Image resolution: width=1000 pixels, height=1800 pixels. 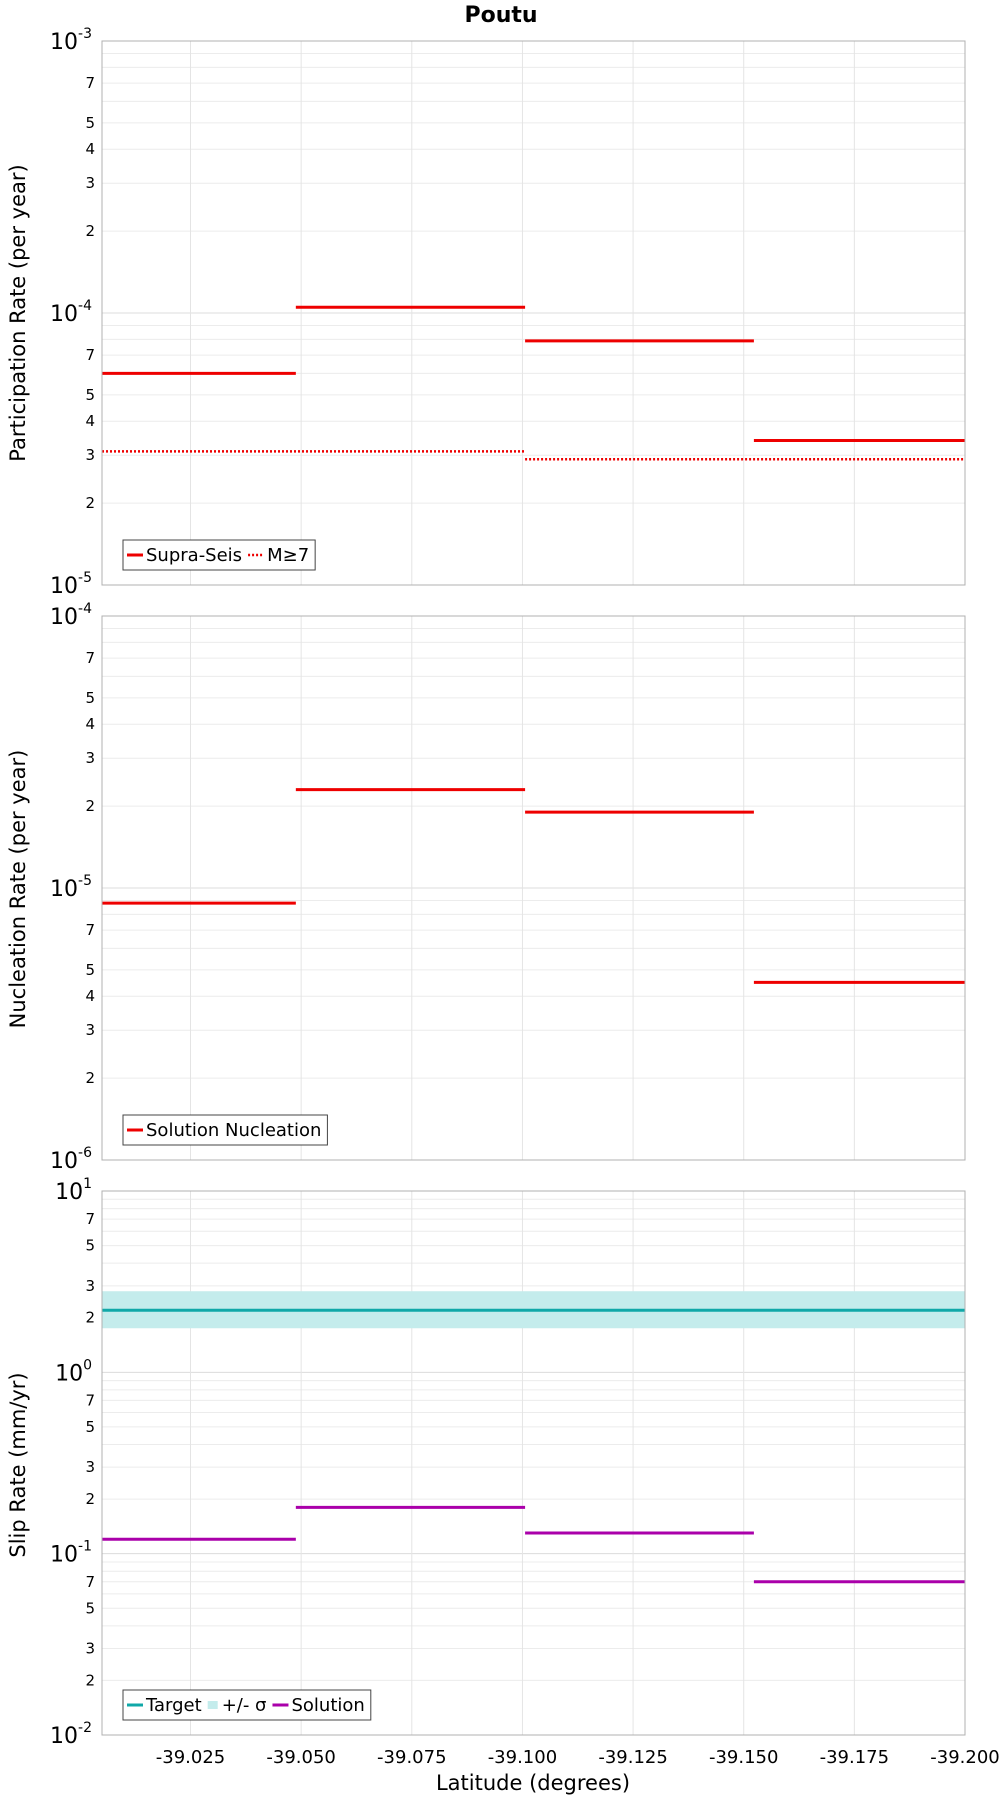 What do you see at coordinates (73, 1371) in the screenshot?
I see `y-tick-label: 10⁰` at bounding box center [73, 1371].